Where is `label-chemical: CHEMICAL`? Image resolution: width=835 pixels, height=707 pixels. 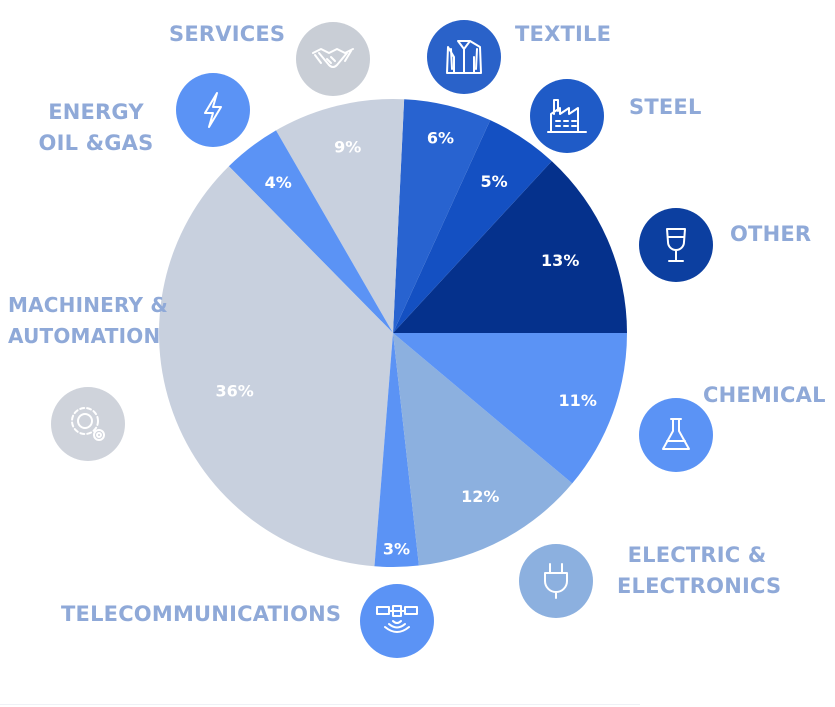 label-chemical: CHEMICAL is located at coordinates (764, 395).